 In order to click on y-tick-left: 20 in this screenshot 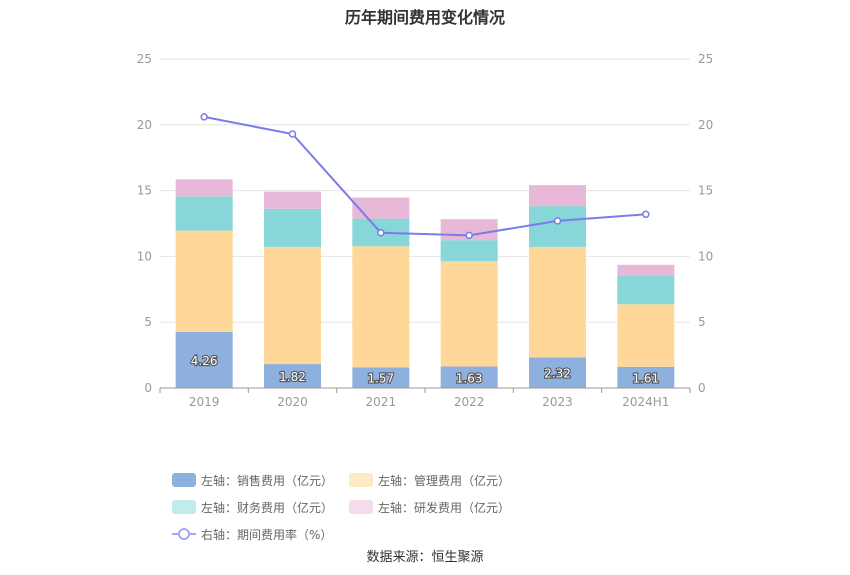, I will do `click(144, 125)`.